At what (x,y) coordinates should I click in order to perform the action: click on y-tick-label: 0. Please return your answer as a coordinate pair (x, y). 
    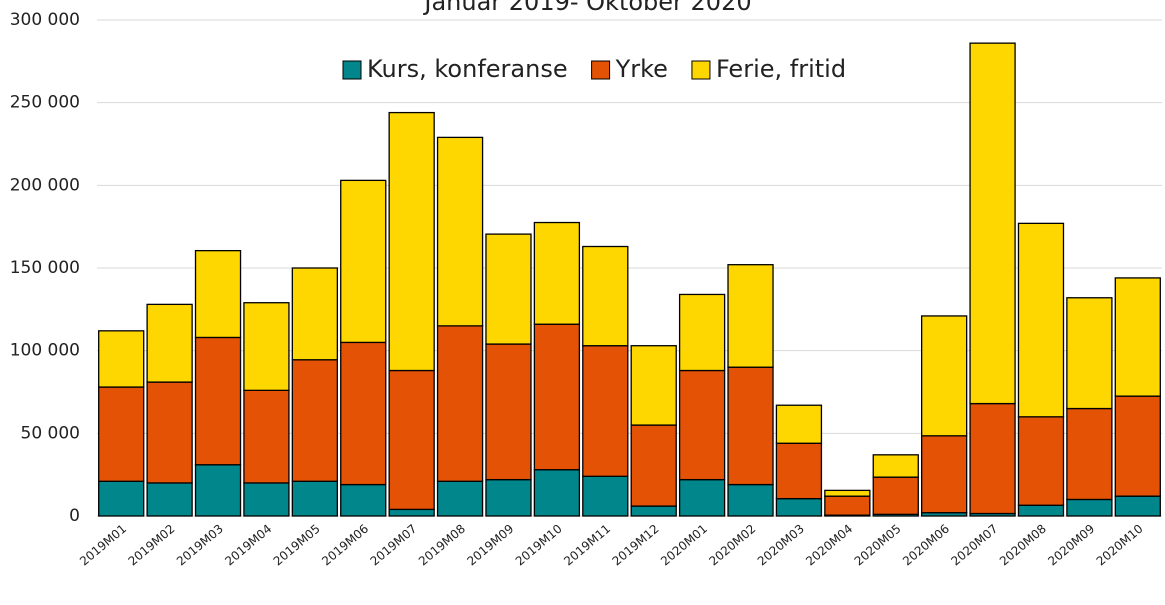
    Looking at the image, I should click on (74, 516).